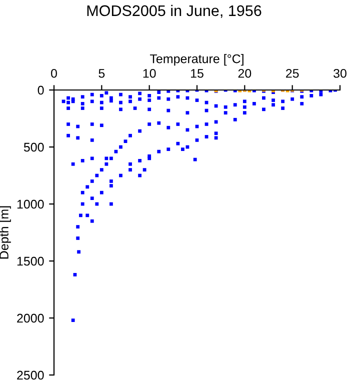 This screenshot has height=384, width=348. What do you see at coordinates (101, 73) in the screenshot?
I see `x-tick-label: 5` at bounding box center [101, 73].